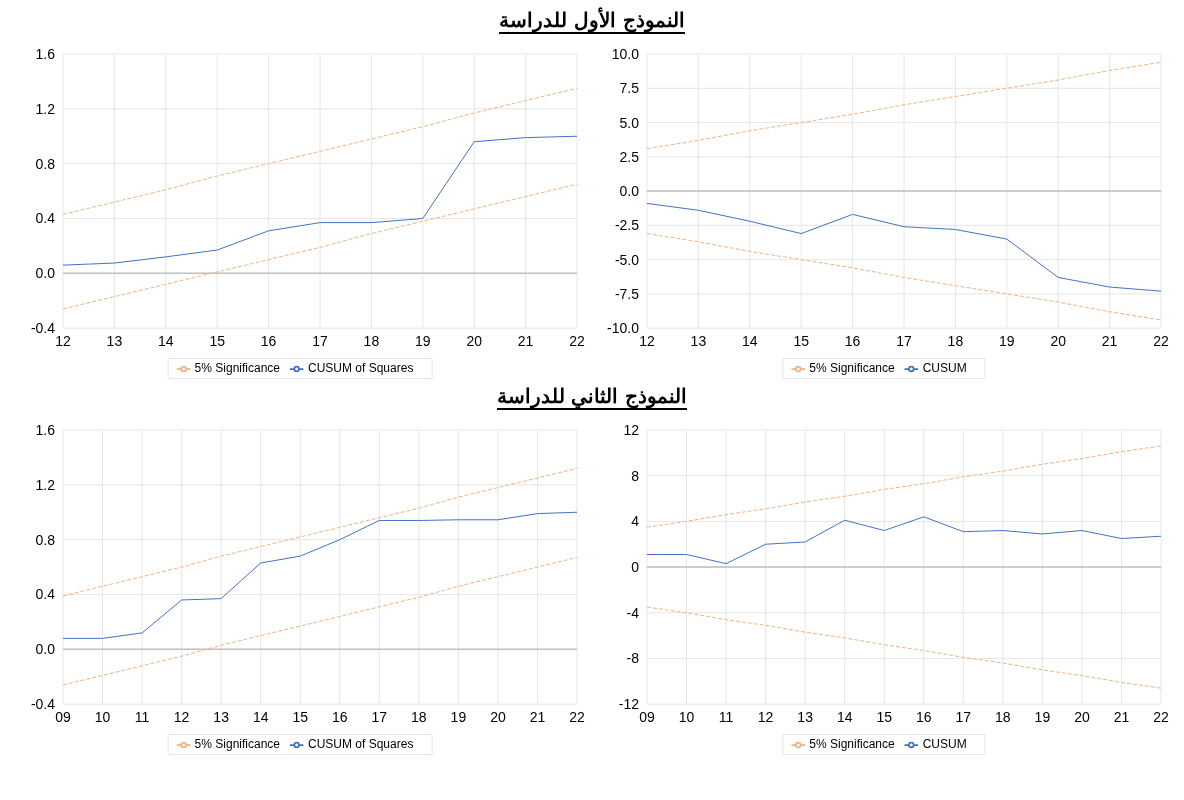 Image resolution: width=1184 pixels, height=800 pixels. I want to click on y-tick-label: -12, so click(629, 704).